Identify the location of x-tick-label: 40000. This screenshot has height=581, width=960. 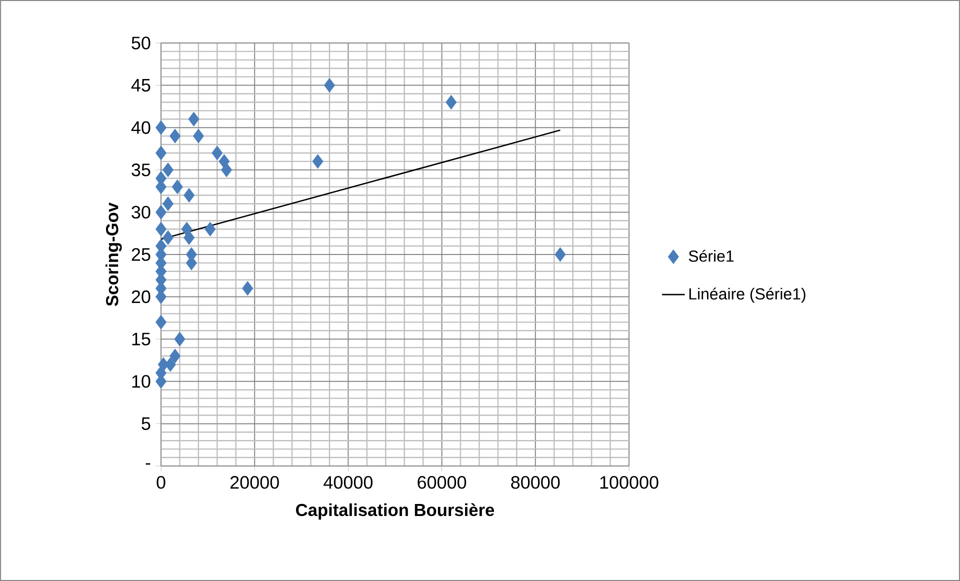
(348, 482).